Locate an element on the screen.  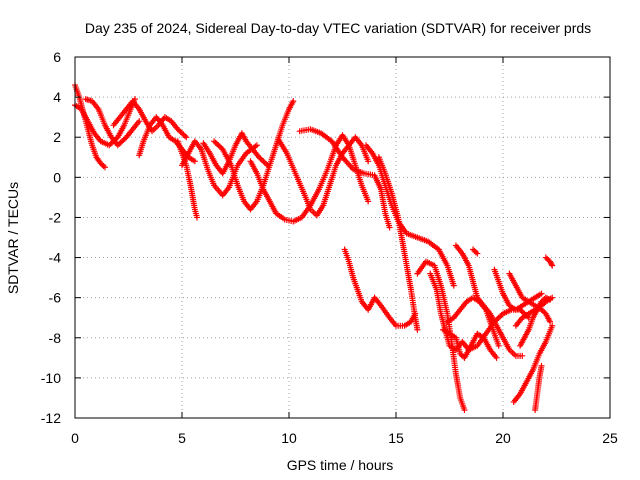
series-arc16 is located at coordinates (441, 335).